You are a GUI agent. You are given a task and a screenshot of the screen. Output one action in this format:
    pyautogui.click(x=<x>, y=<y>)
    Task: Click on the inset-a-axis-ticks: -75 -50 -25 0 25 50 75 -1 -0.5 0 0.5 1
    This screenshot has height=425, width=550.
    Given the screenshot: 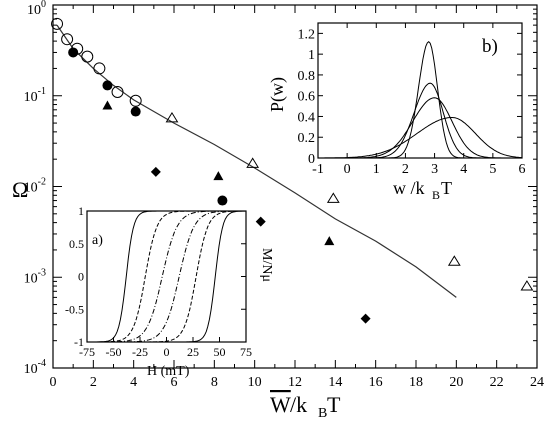 What is the action you would take?
    pyautogui.click(x=158, y=281)
    